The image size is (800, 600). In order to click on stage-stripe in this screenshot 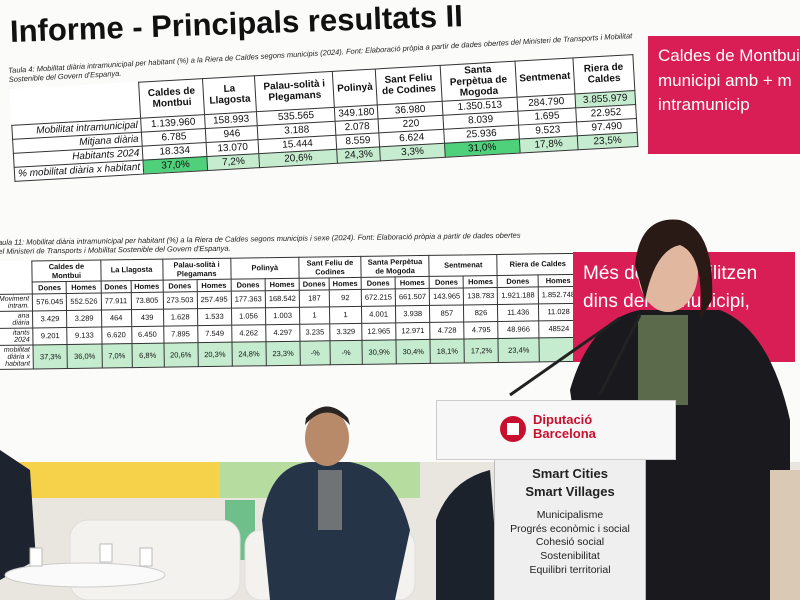, I will do `click(120, 480)`.